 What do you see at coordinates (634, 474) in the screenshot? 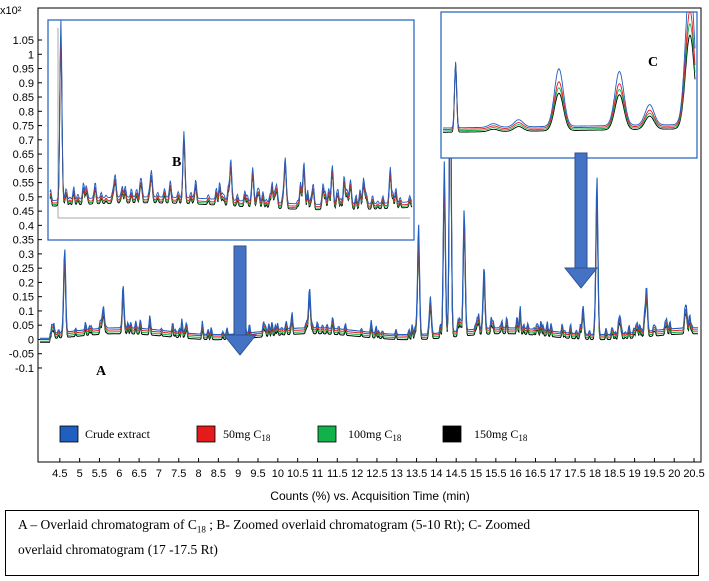
I see `x-tick-label: 19` at bounding box center [634, 474].